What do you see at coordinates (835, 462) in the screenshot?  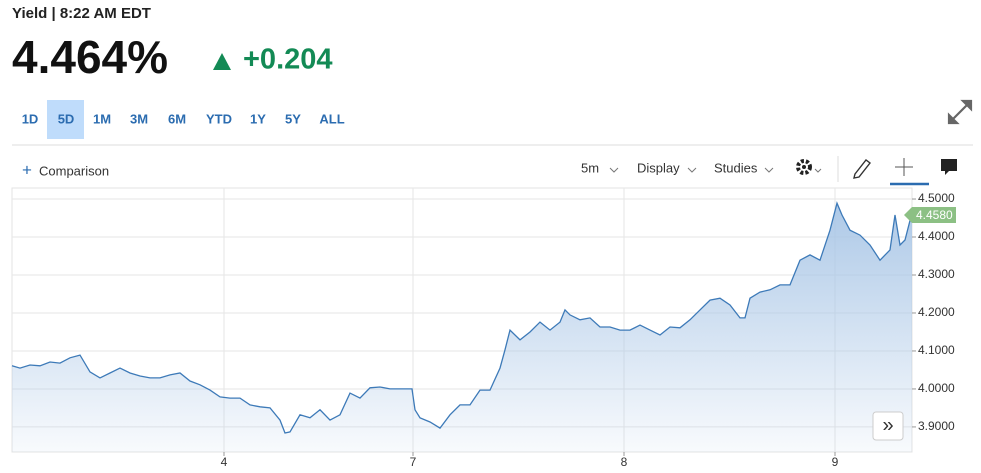 I see `x-tick-label: 9` at bounding box center [835, 462].